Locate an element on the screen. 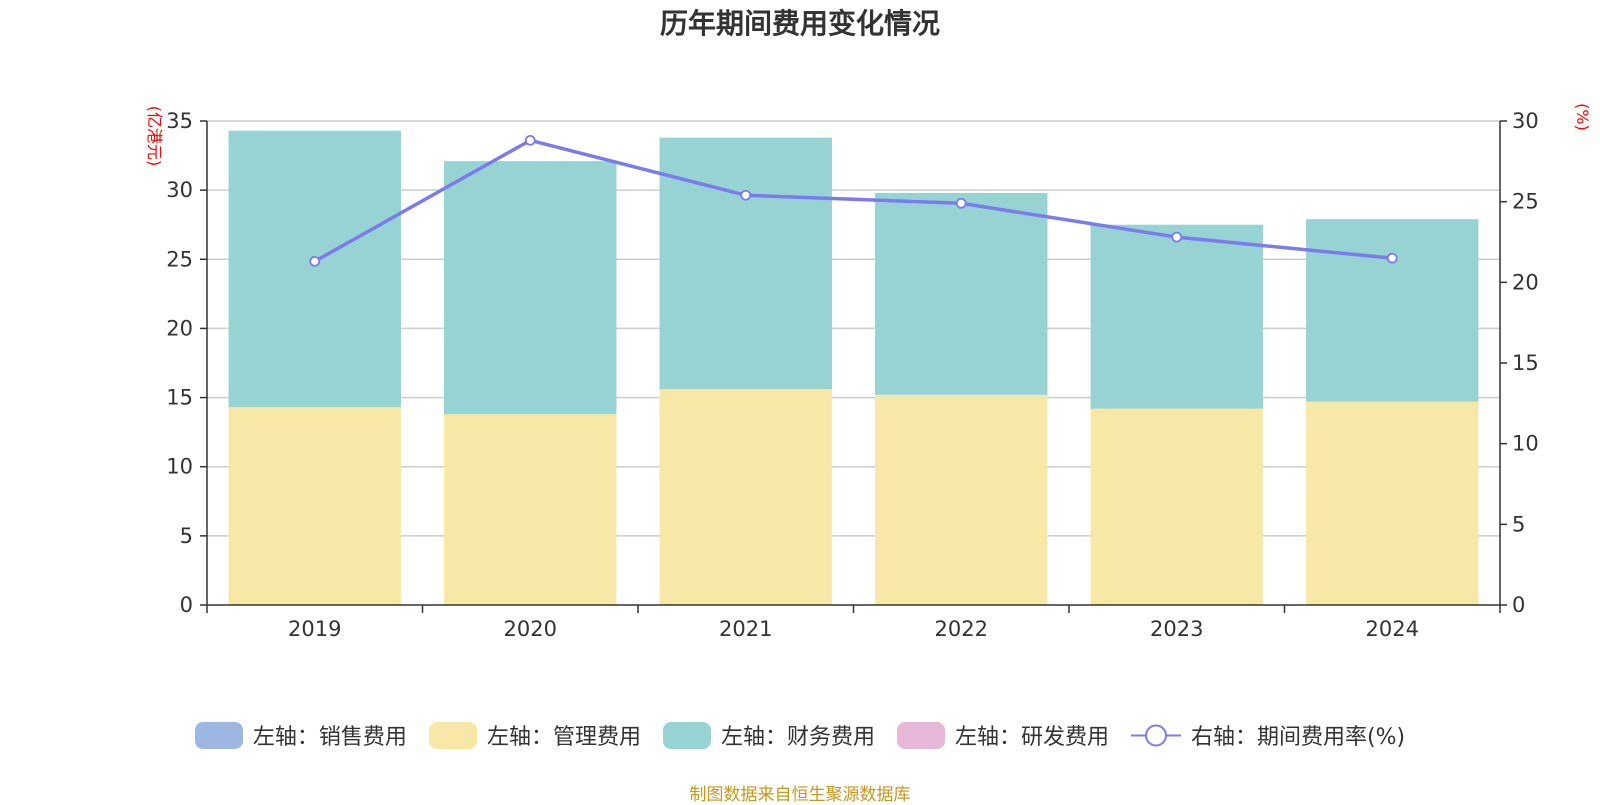 This screenshot has width=1600, height=805. y-left-tick-label: 30 is located at coordinates (179, 190).